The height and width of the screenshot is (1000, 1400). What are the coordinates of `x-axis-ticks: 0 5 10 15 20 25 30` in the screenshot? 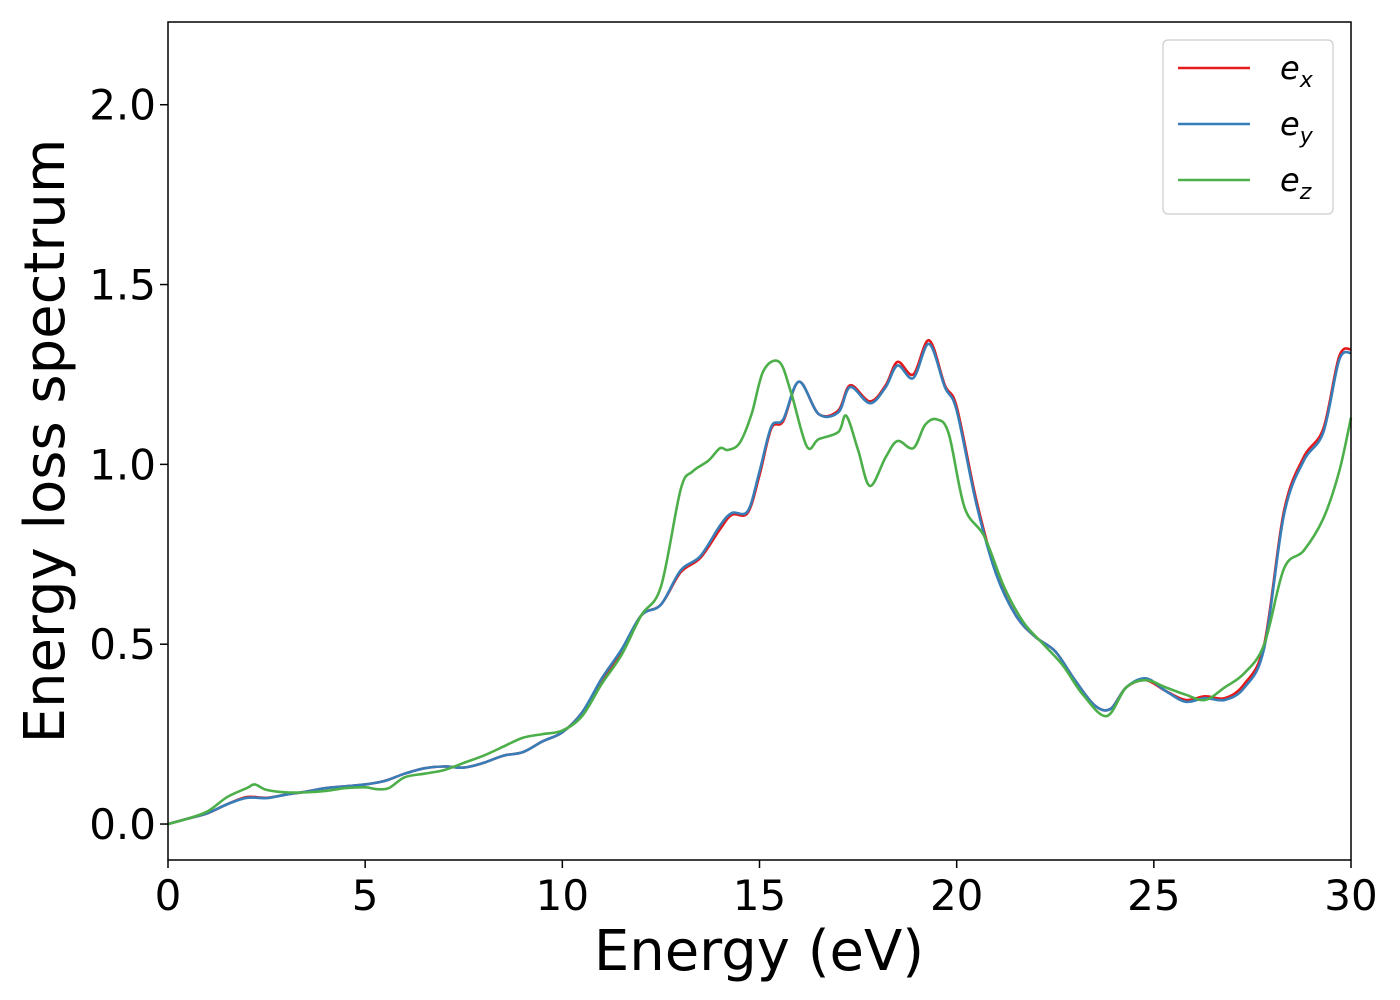 It's located at (766, 890).